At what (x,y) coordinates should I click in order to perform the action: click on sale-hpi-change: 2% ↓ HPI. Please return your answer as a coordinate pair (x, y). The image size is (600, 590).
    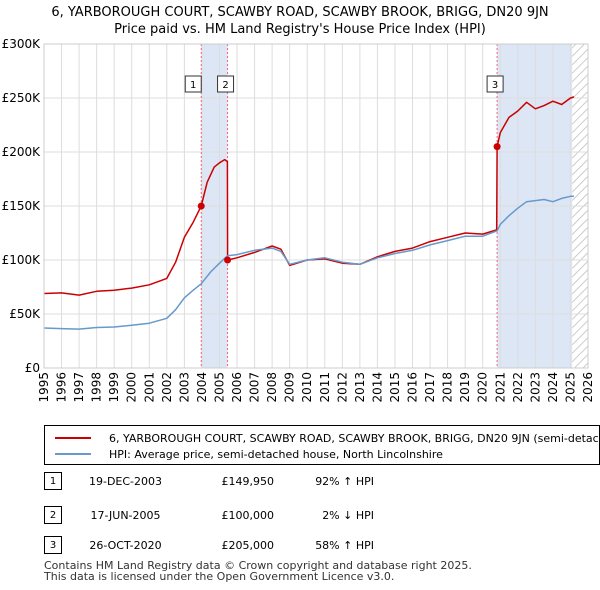
    Looking at the image, I should click on (348, 515).